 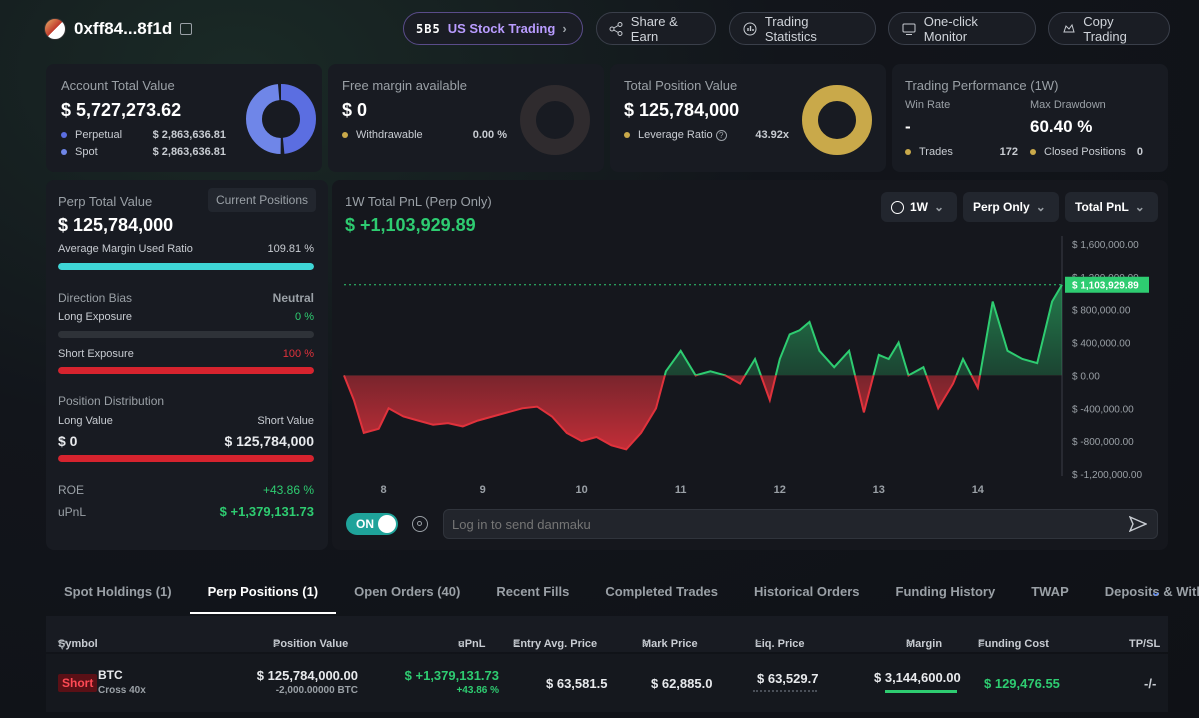 I want to click on perp-total-label: Perp Total Value, so click(x=105, y=201).